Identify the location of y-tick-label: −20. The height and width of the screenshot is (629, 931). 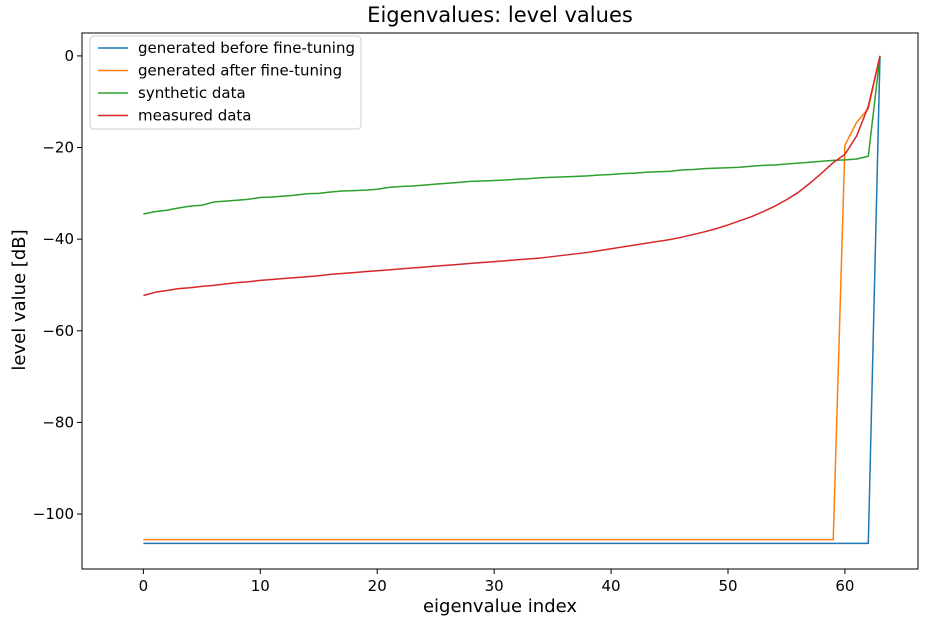
(58, 148).